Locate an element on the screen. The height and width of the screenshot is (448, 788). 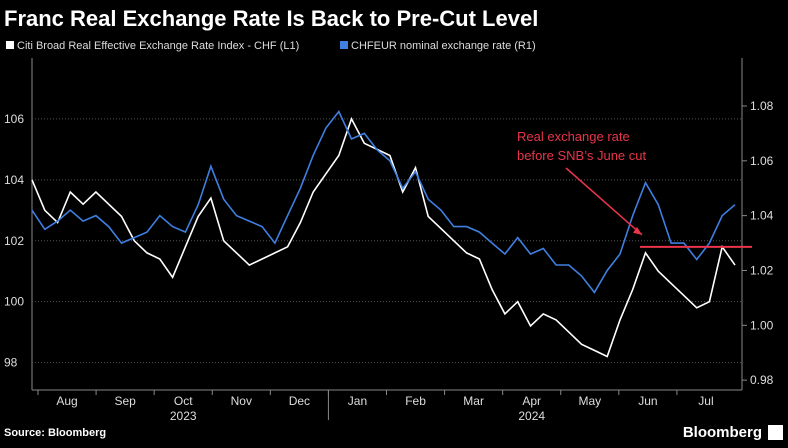
y2-tick-label: 0.98 is located at coordinates (762, 380).